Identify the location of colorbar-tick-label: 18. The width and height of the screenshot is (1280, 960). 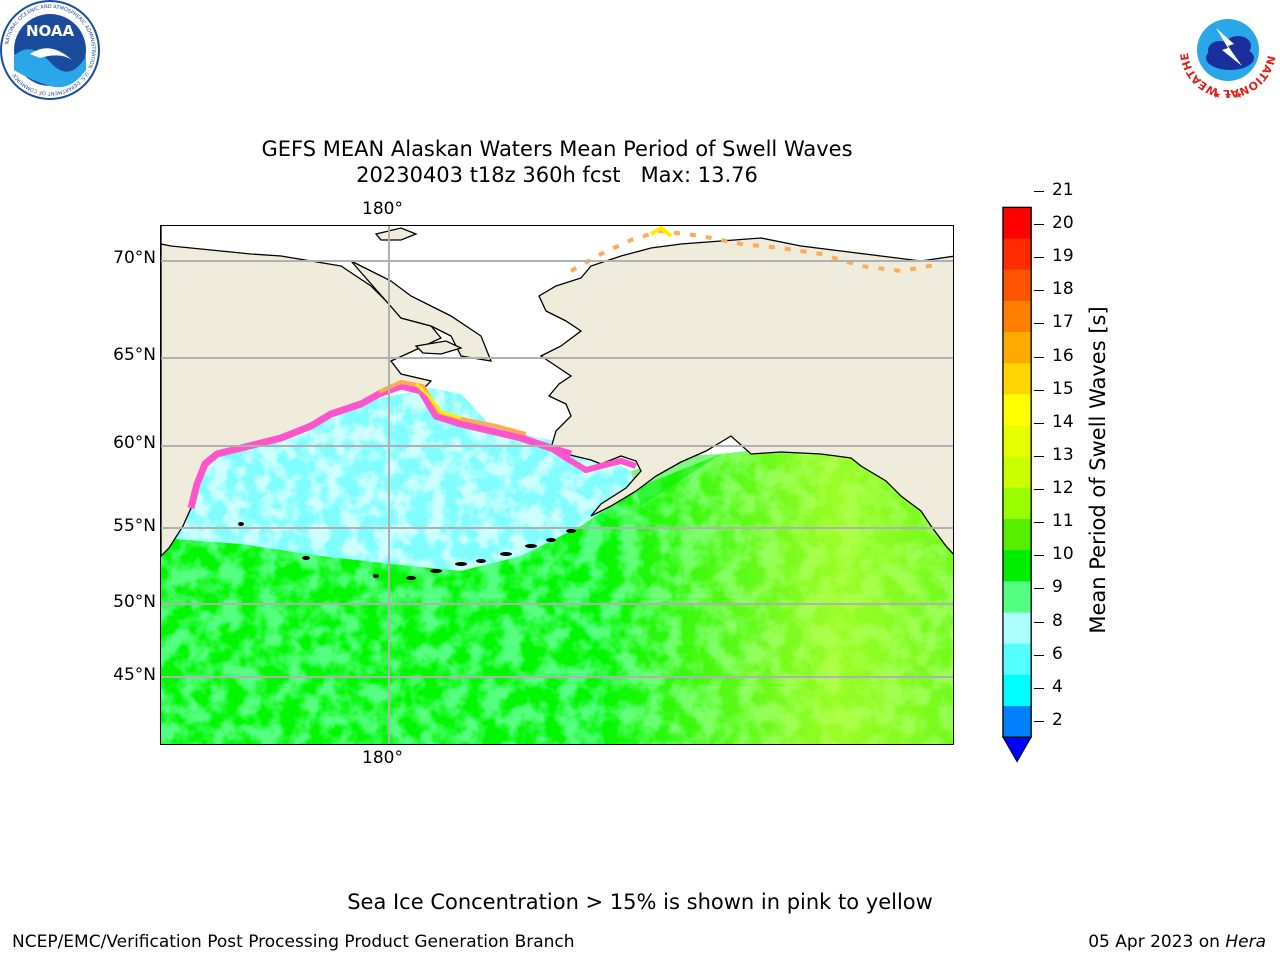
(1063, 289).